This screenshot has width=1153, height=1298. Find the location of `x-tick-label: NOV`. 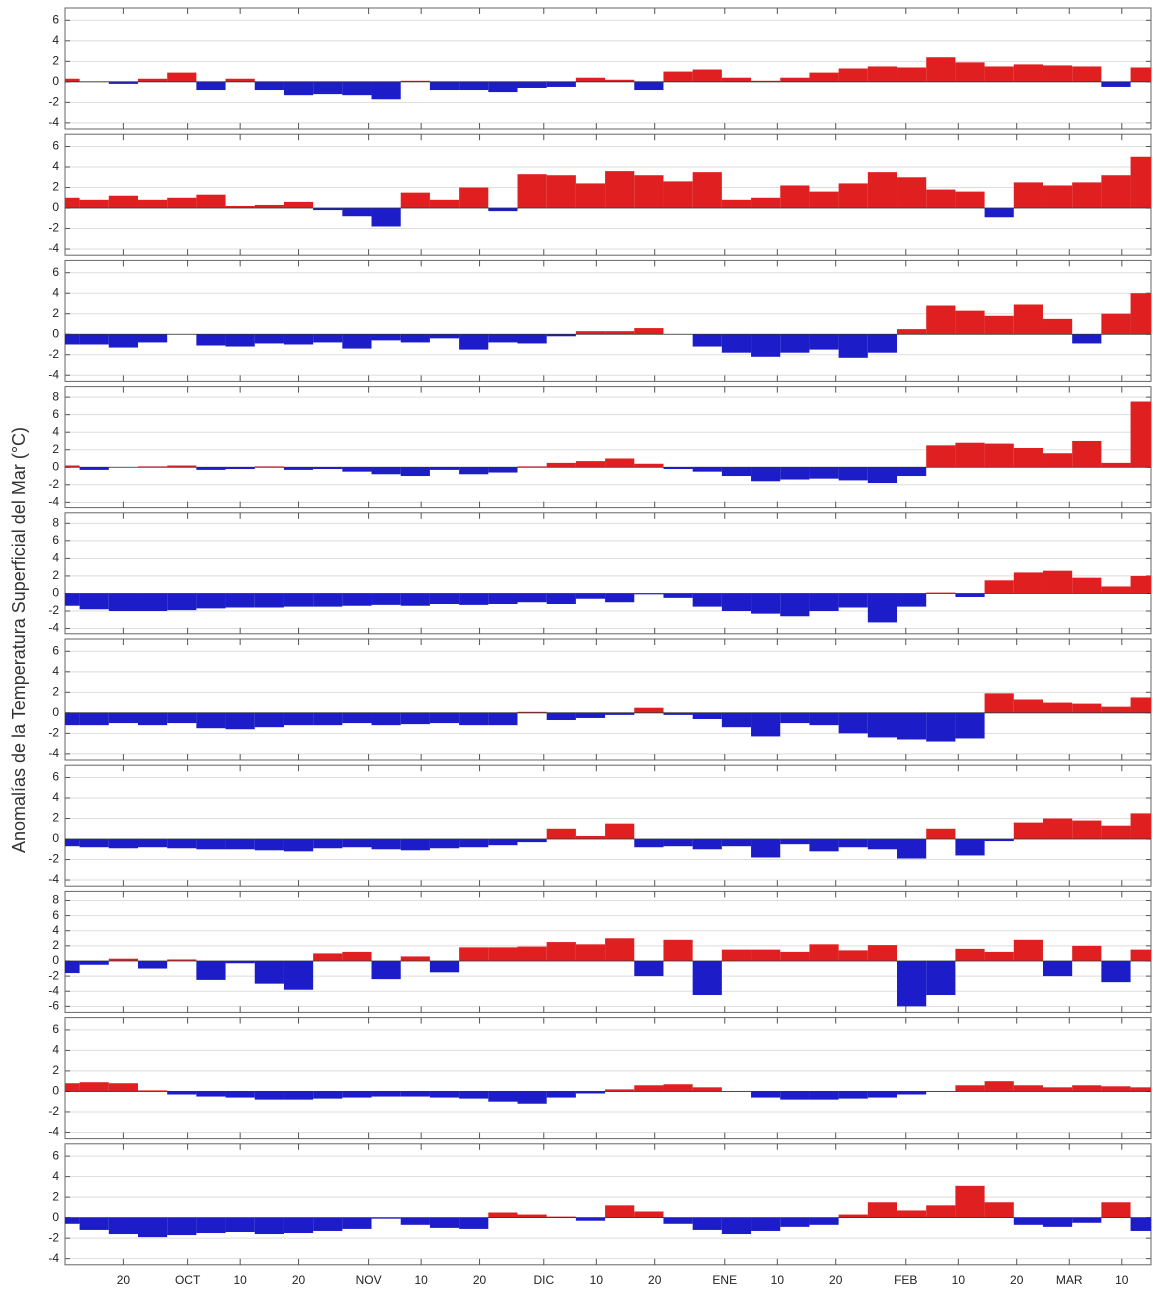

x-tick-label: NOV is located at coordinates (369, 1280).